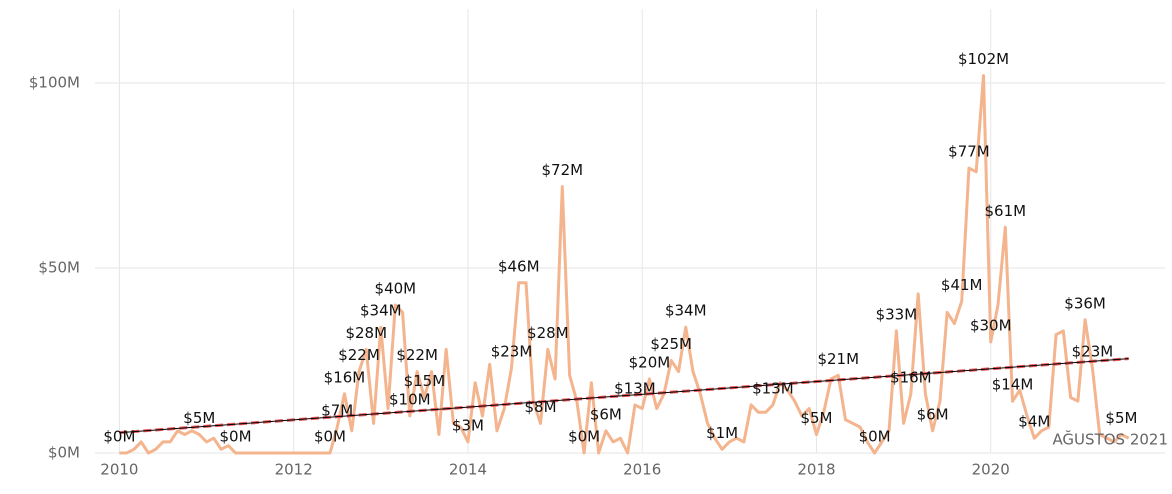 The image size is (1172, 494). What do you see at coordinates (962, 285) in the screenshot?
I see `data-label: $41M` at bounding box center [962, 285].